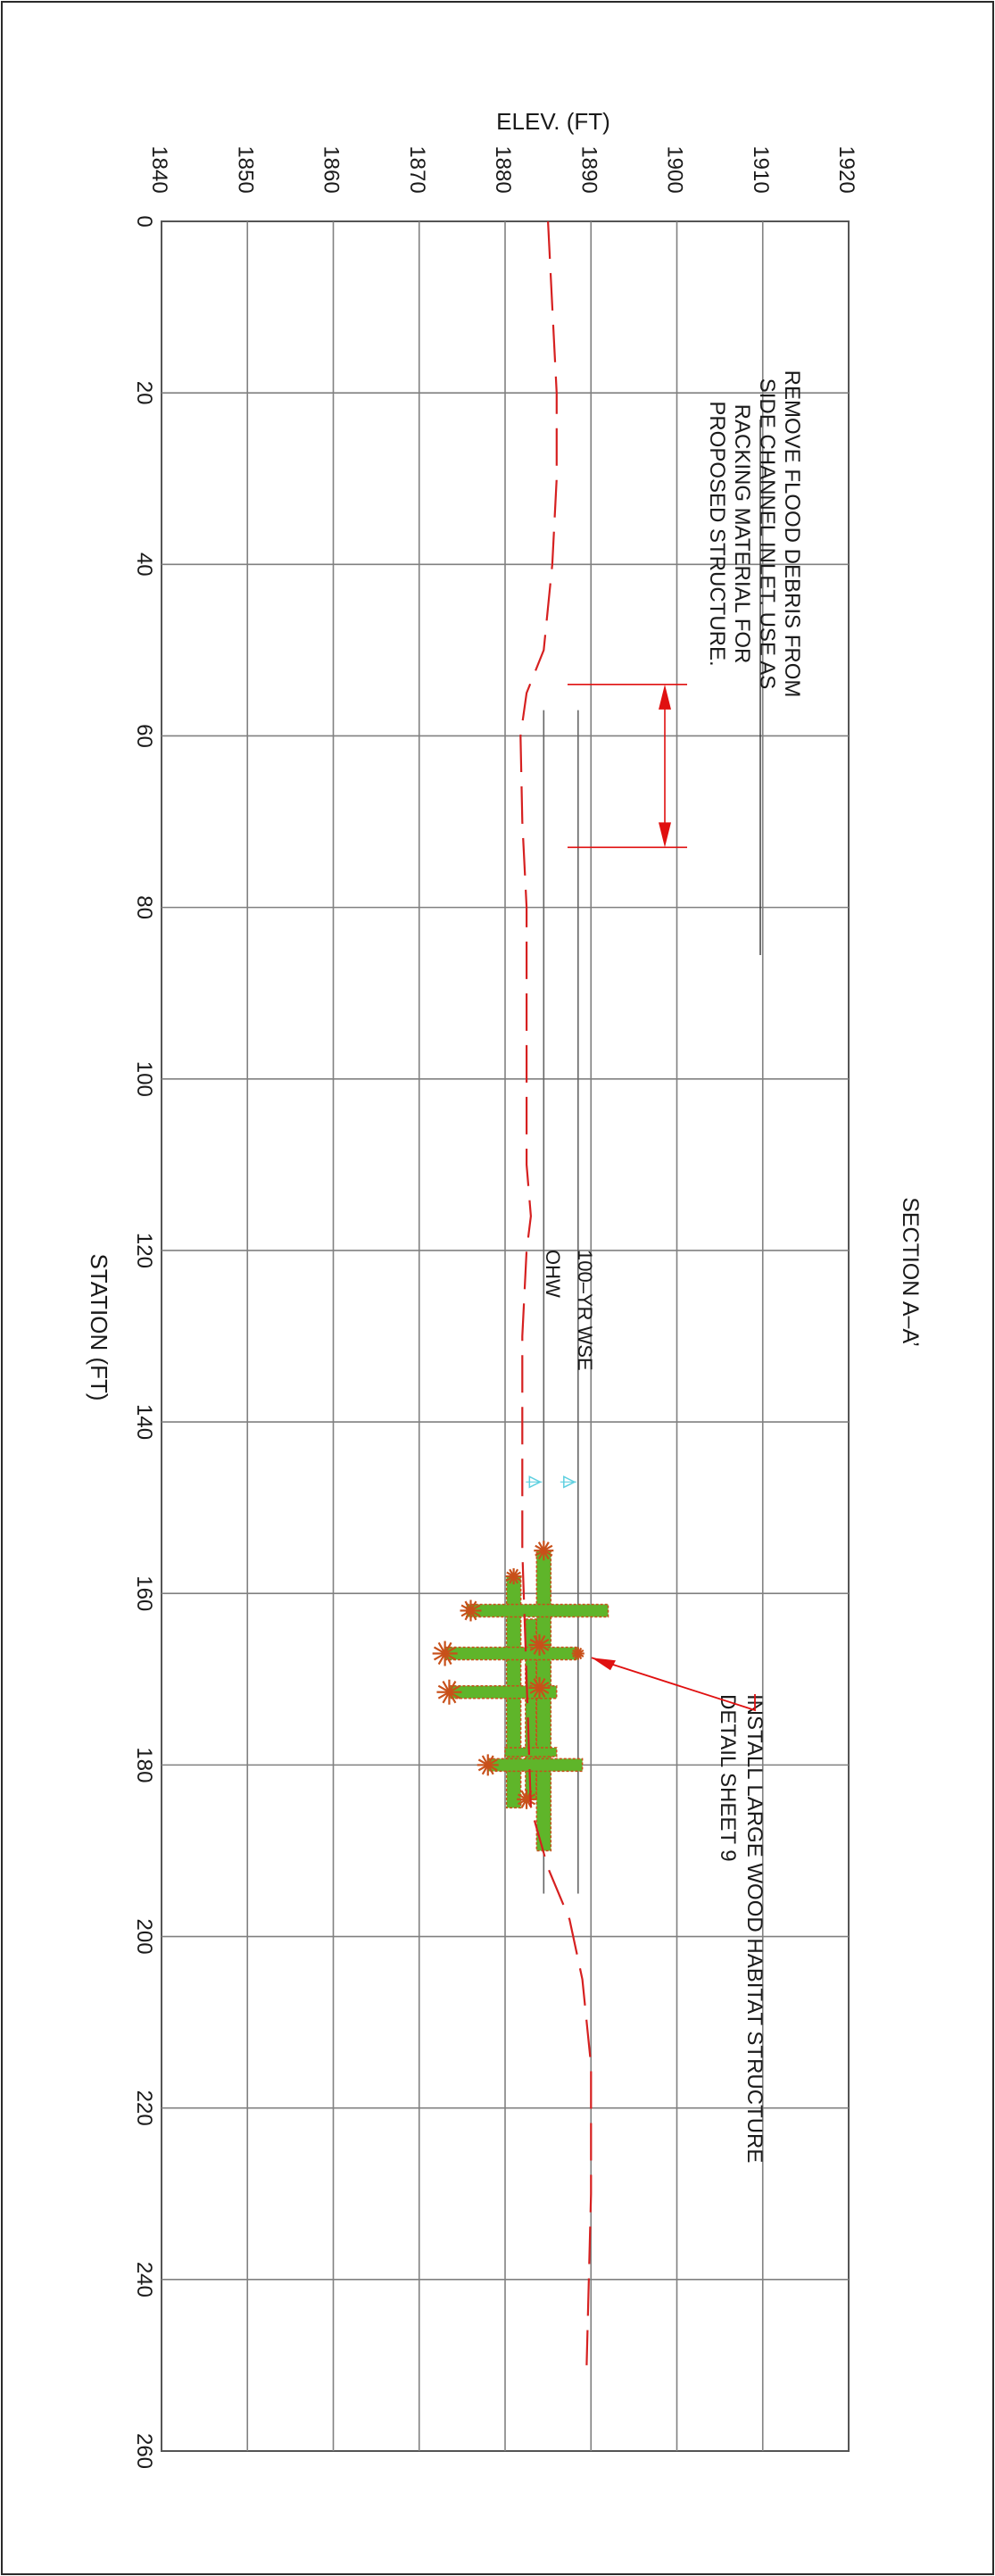 The width and height of the screenshot is (995, 2576). Describe the element at coordinates (792, 534) in the screenshot. I see `debris-note-line-1: REMOVE FLOOD DEBRIS FROM` at that location.